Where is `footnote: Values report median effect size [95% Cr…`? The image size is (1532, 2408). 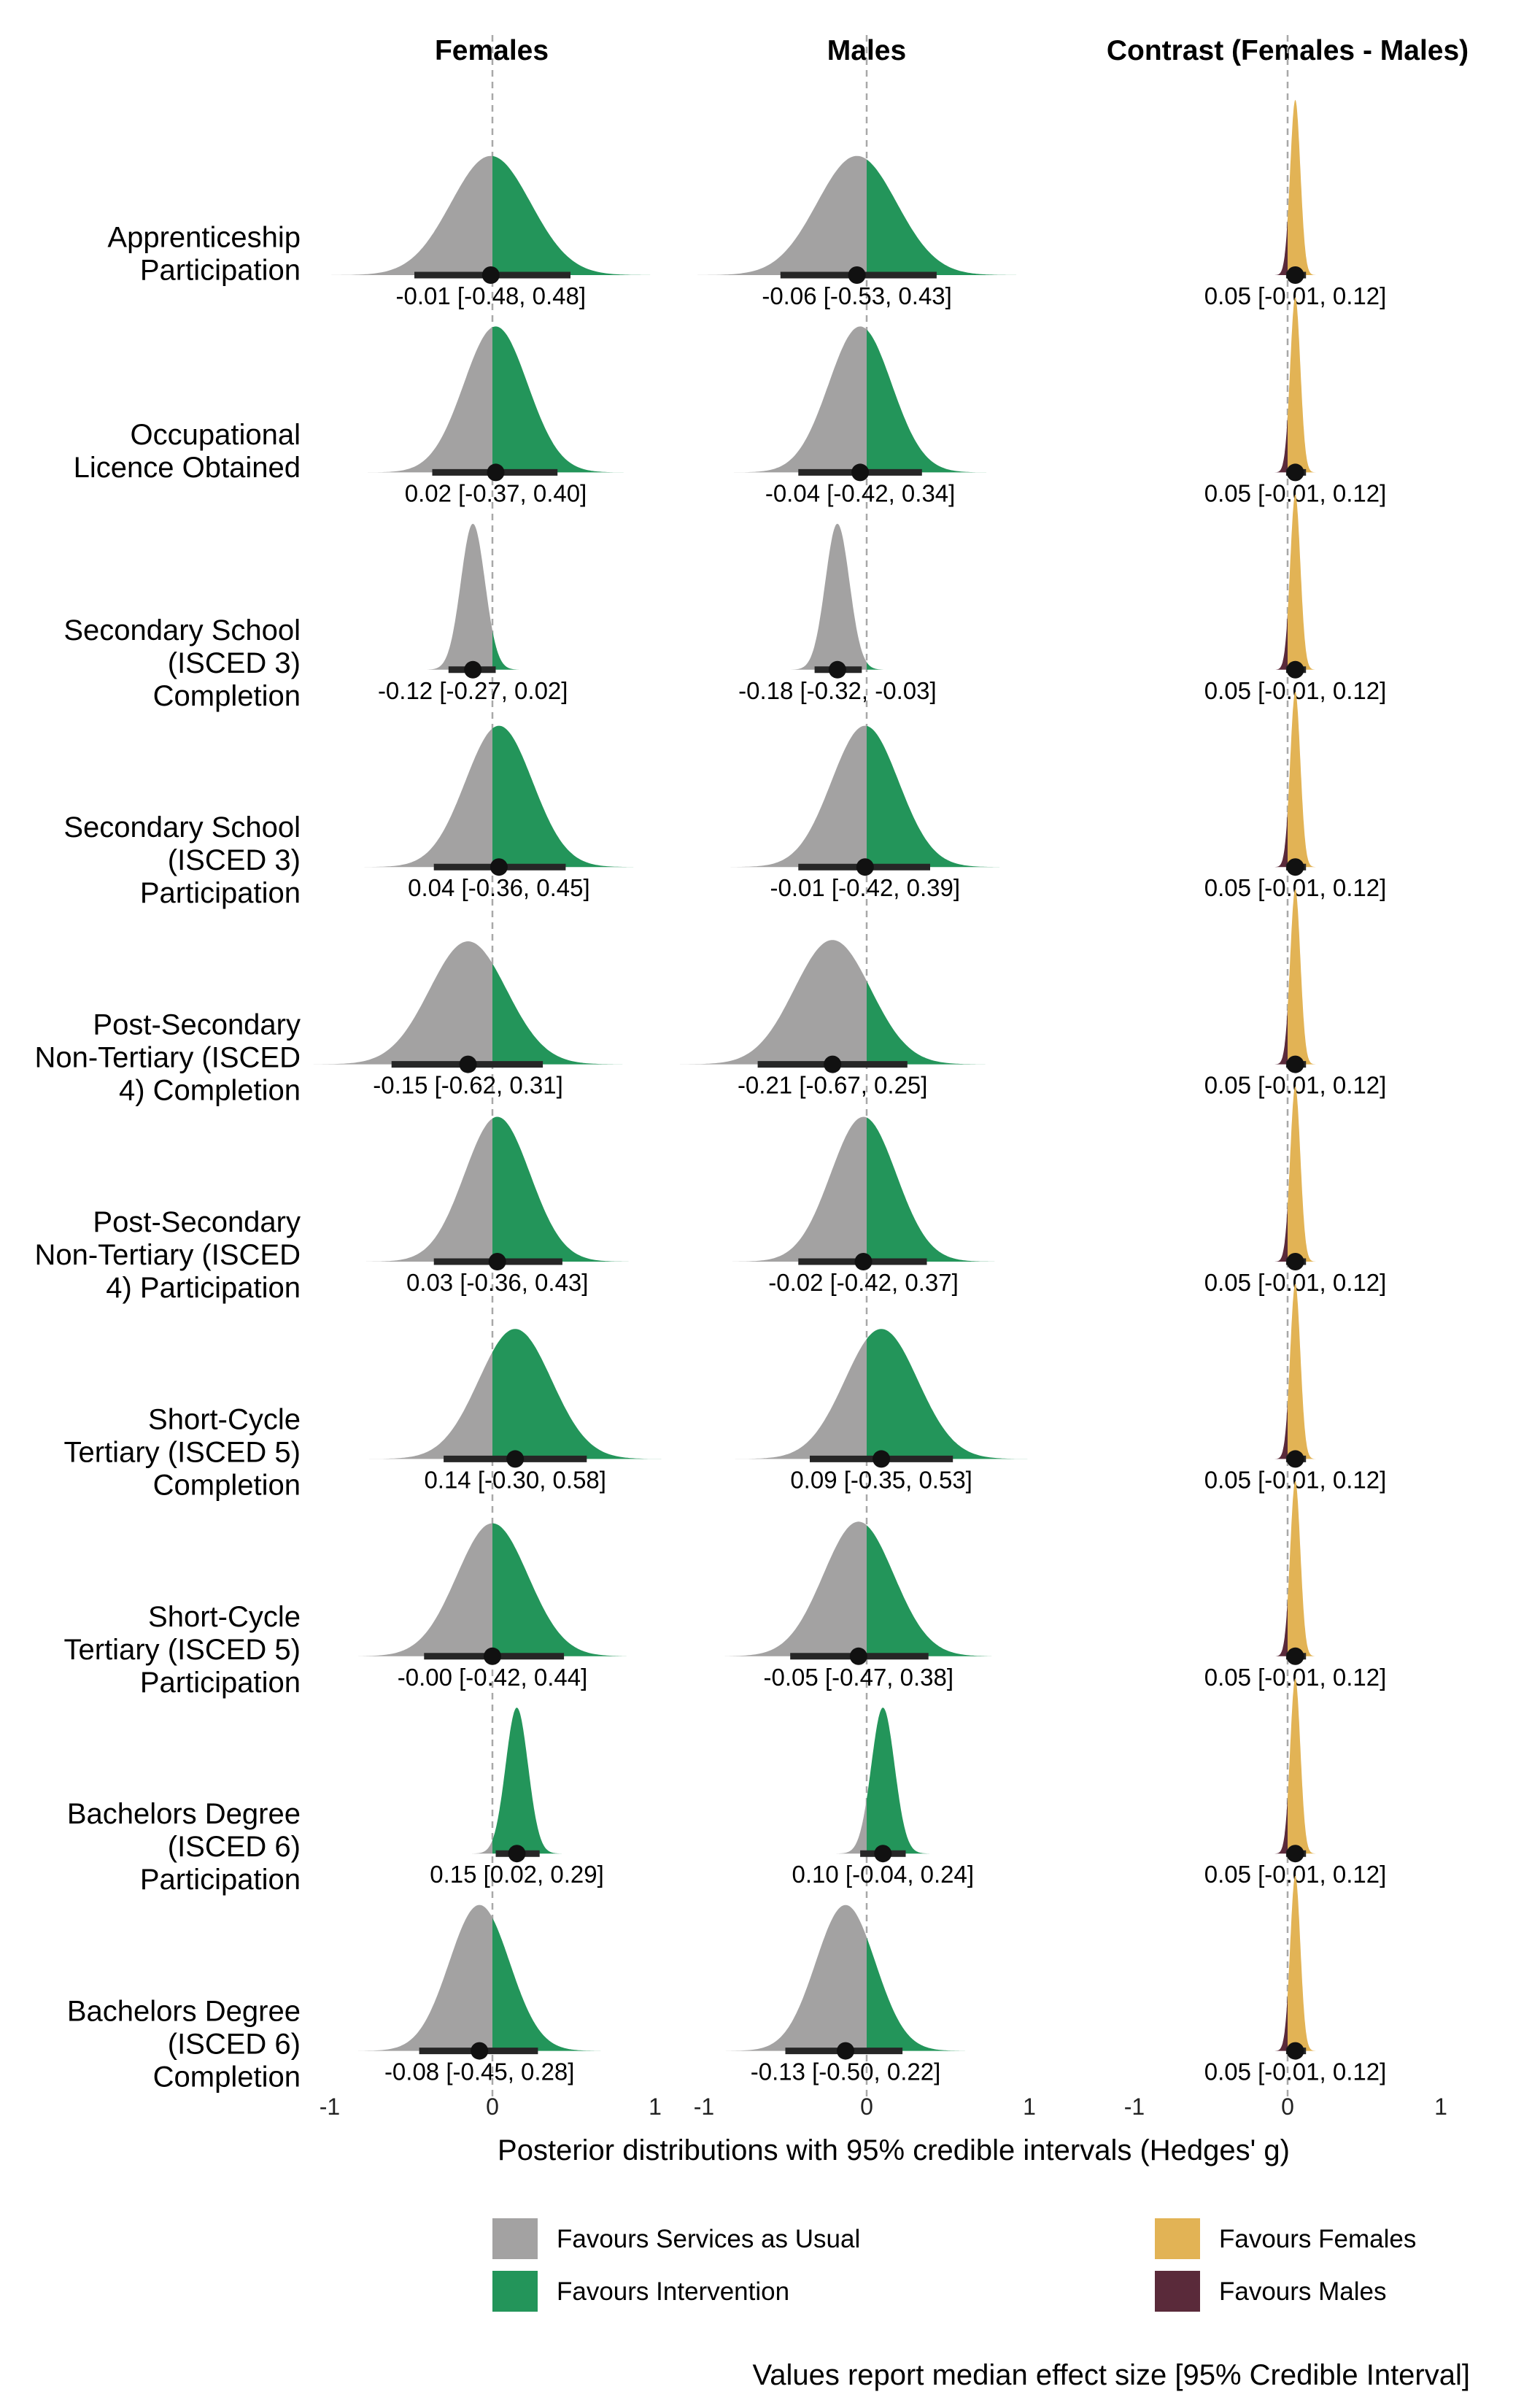
footnote: Values report median effect size [95% Cr… is located at coordinates (1111, 2375).